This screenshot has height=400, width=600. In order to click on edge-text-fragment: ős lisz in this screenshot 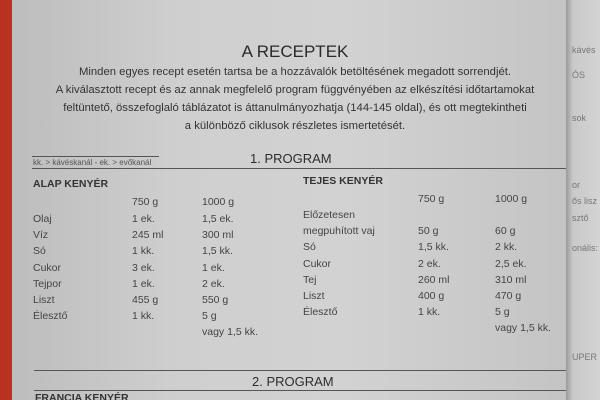, I will do `click(585, 201)`.